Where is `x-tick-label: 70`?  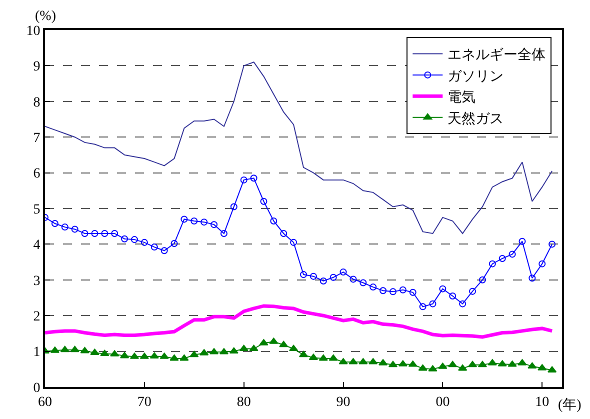 x-tick-label: 70 is located at coordinates (144, 402).